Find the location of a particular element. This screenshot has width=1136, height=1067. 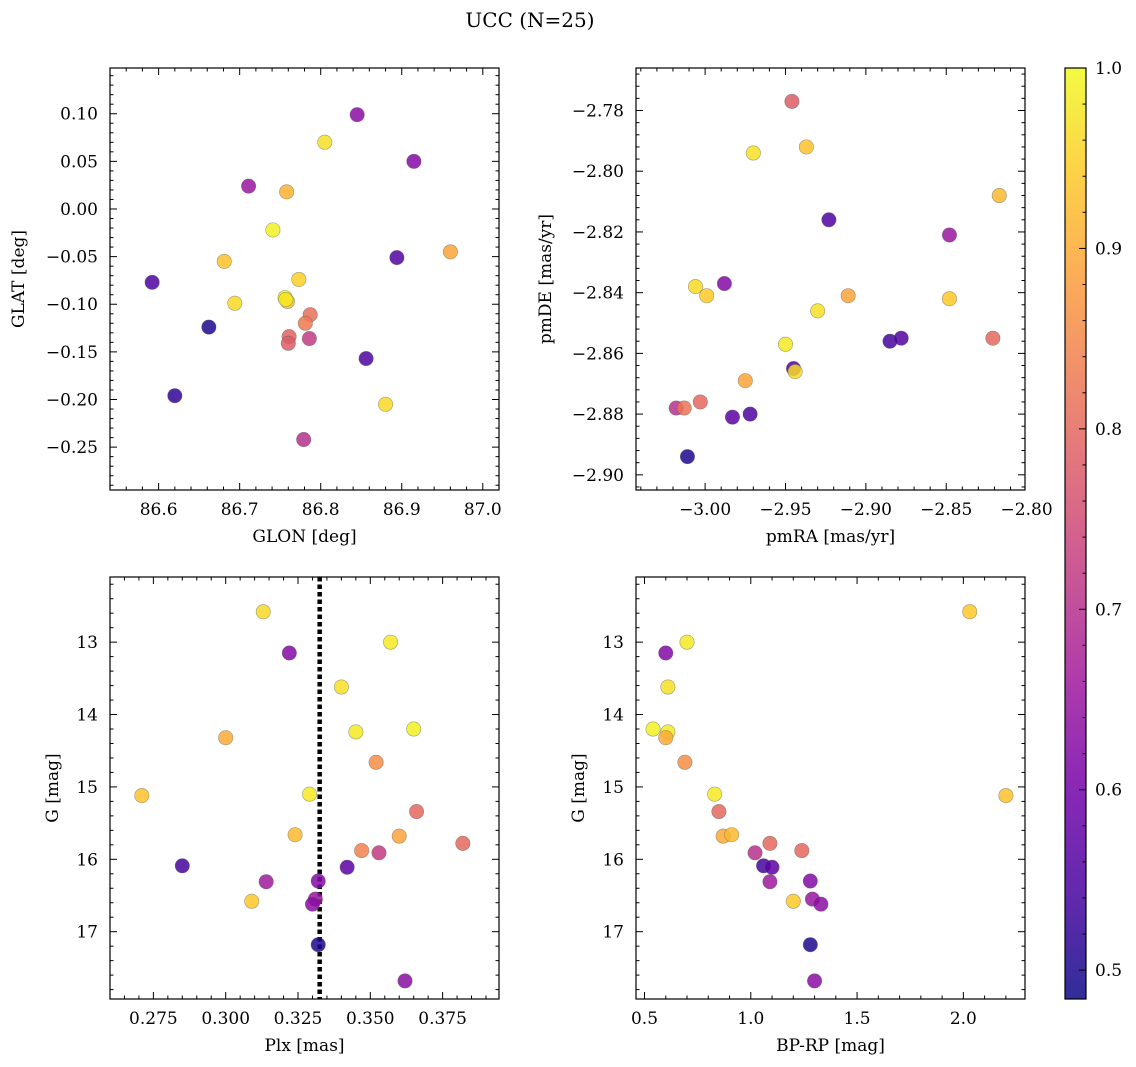

x-axis-label: Plx [mas] is located at coordinates (304, 1046).